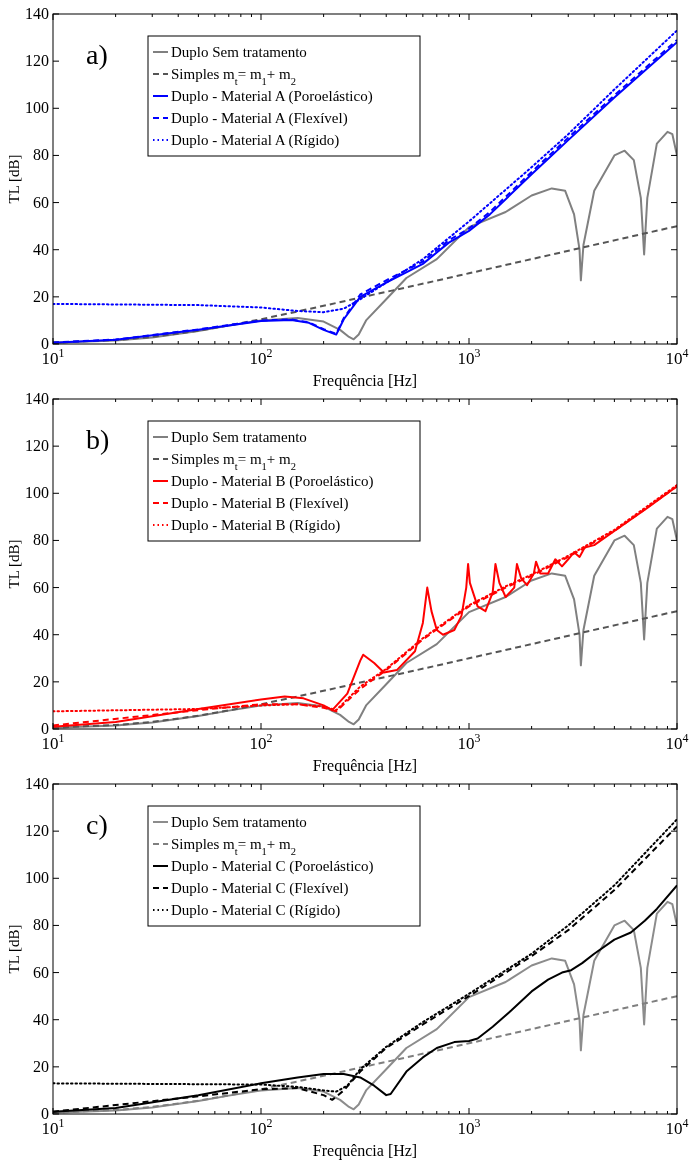 This screenshot has height=1168, width=697. I want to click on annotation: a), so click(97, 54).